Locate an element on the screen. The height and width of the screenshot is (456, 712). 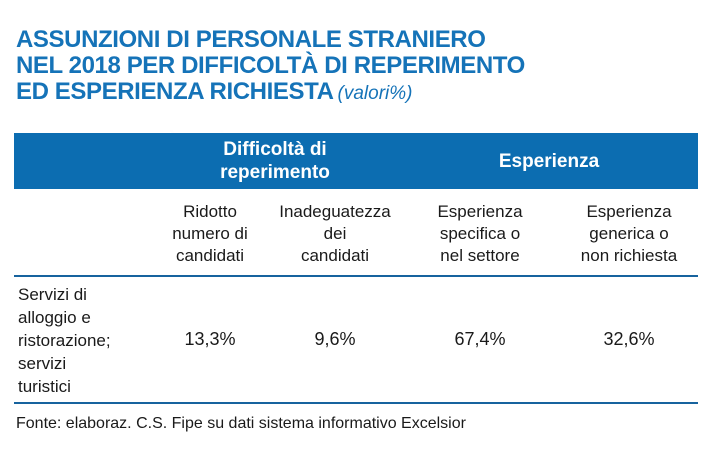
title-line-2: NEL 2018 PER DIFFICOLTÀ DI REPERIMENTO is located at coordinates (270, 65).